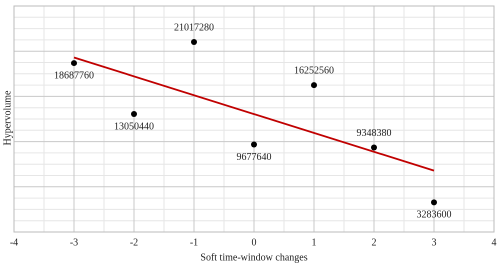 This screenshot has width=500, height=267. I want to click on x-tick-label: 0, so click(254, 242).